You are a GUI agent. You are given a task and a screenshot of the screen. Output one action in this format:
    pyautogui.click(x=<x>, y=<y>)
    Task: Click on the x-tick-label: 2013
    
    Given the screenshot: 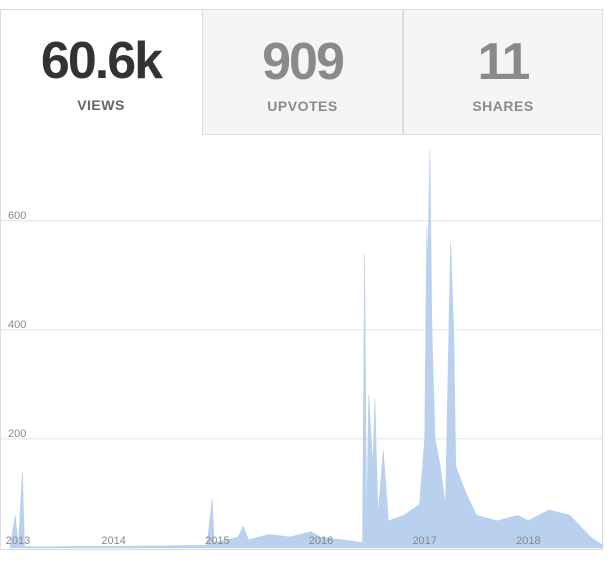 What is the action you would take?
    pyautogui.click(x=18, y=541)
    